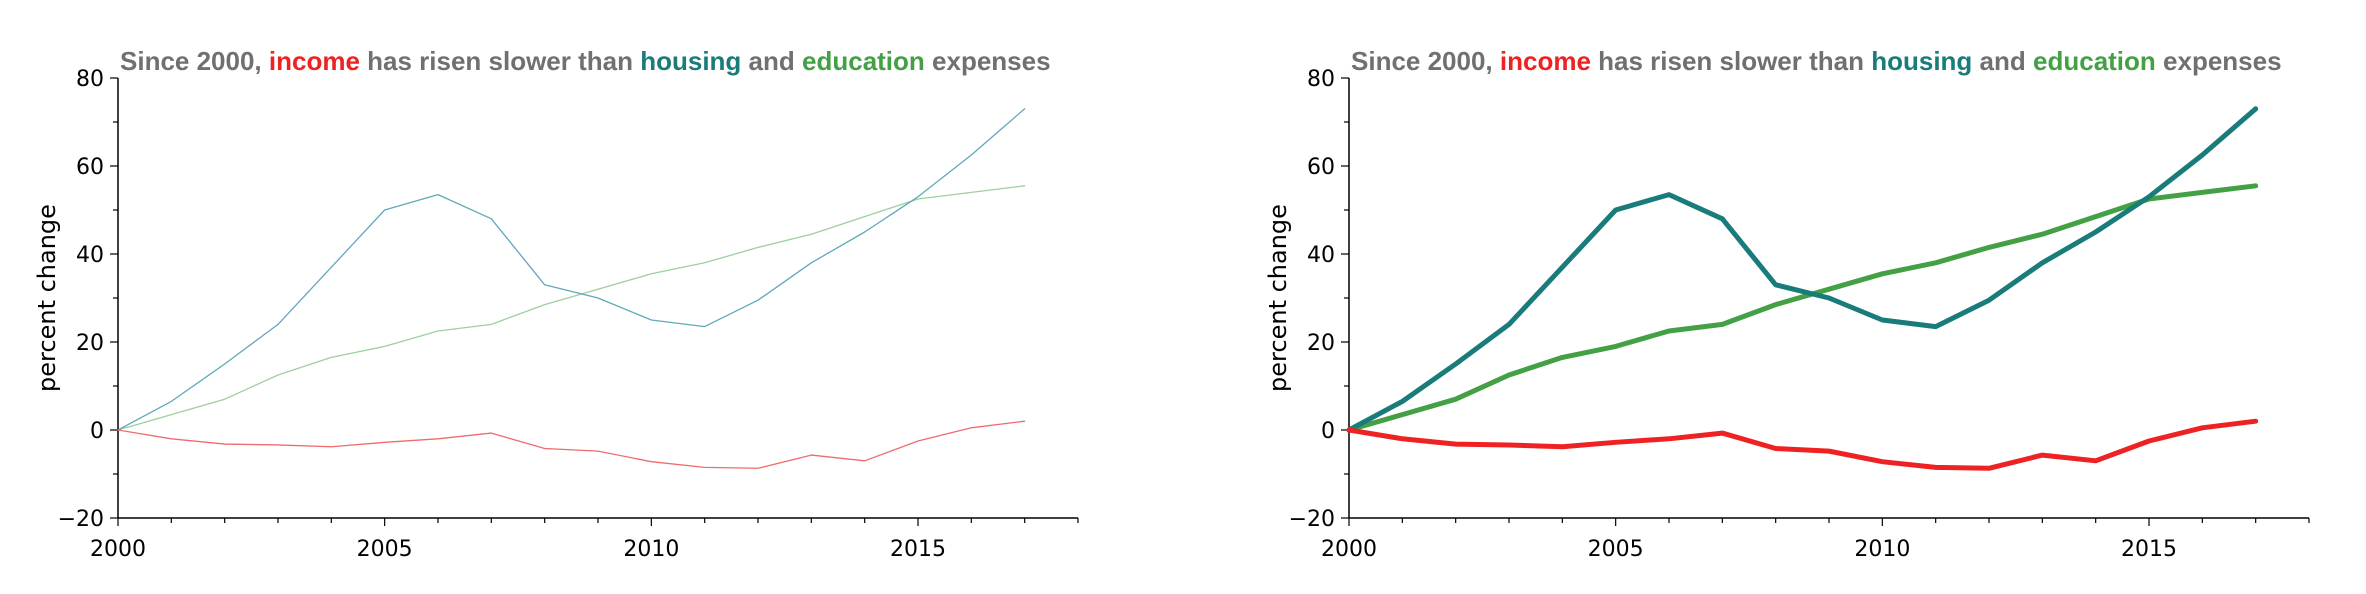 Image resolution: width=2366 pixels, height=594 pixels. I want to click on chart0-y-tick-label: 60, so click(90, 167).